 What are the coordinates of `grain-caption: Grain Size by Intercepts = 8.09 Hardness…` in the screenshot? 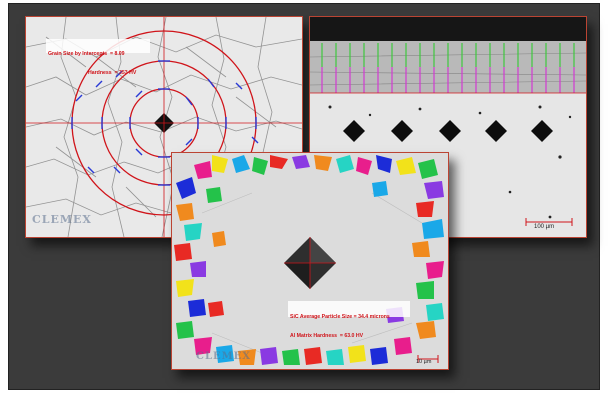 It's located at (92, 64).